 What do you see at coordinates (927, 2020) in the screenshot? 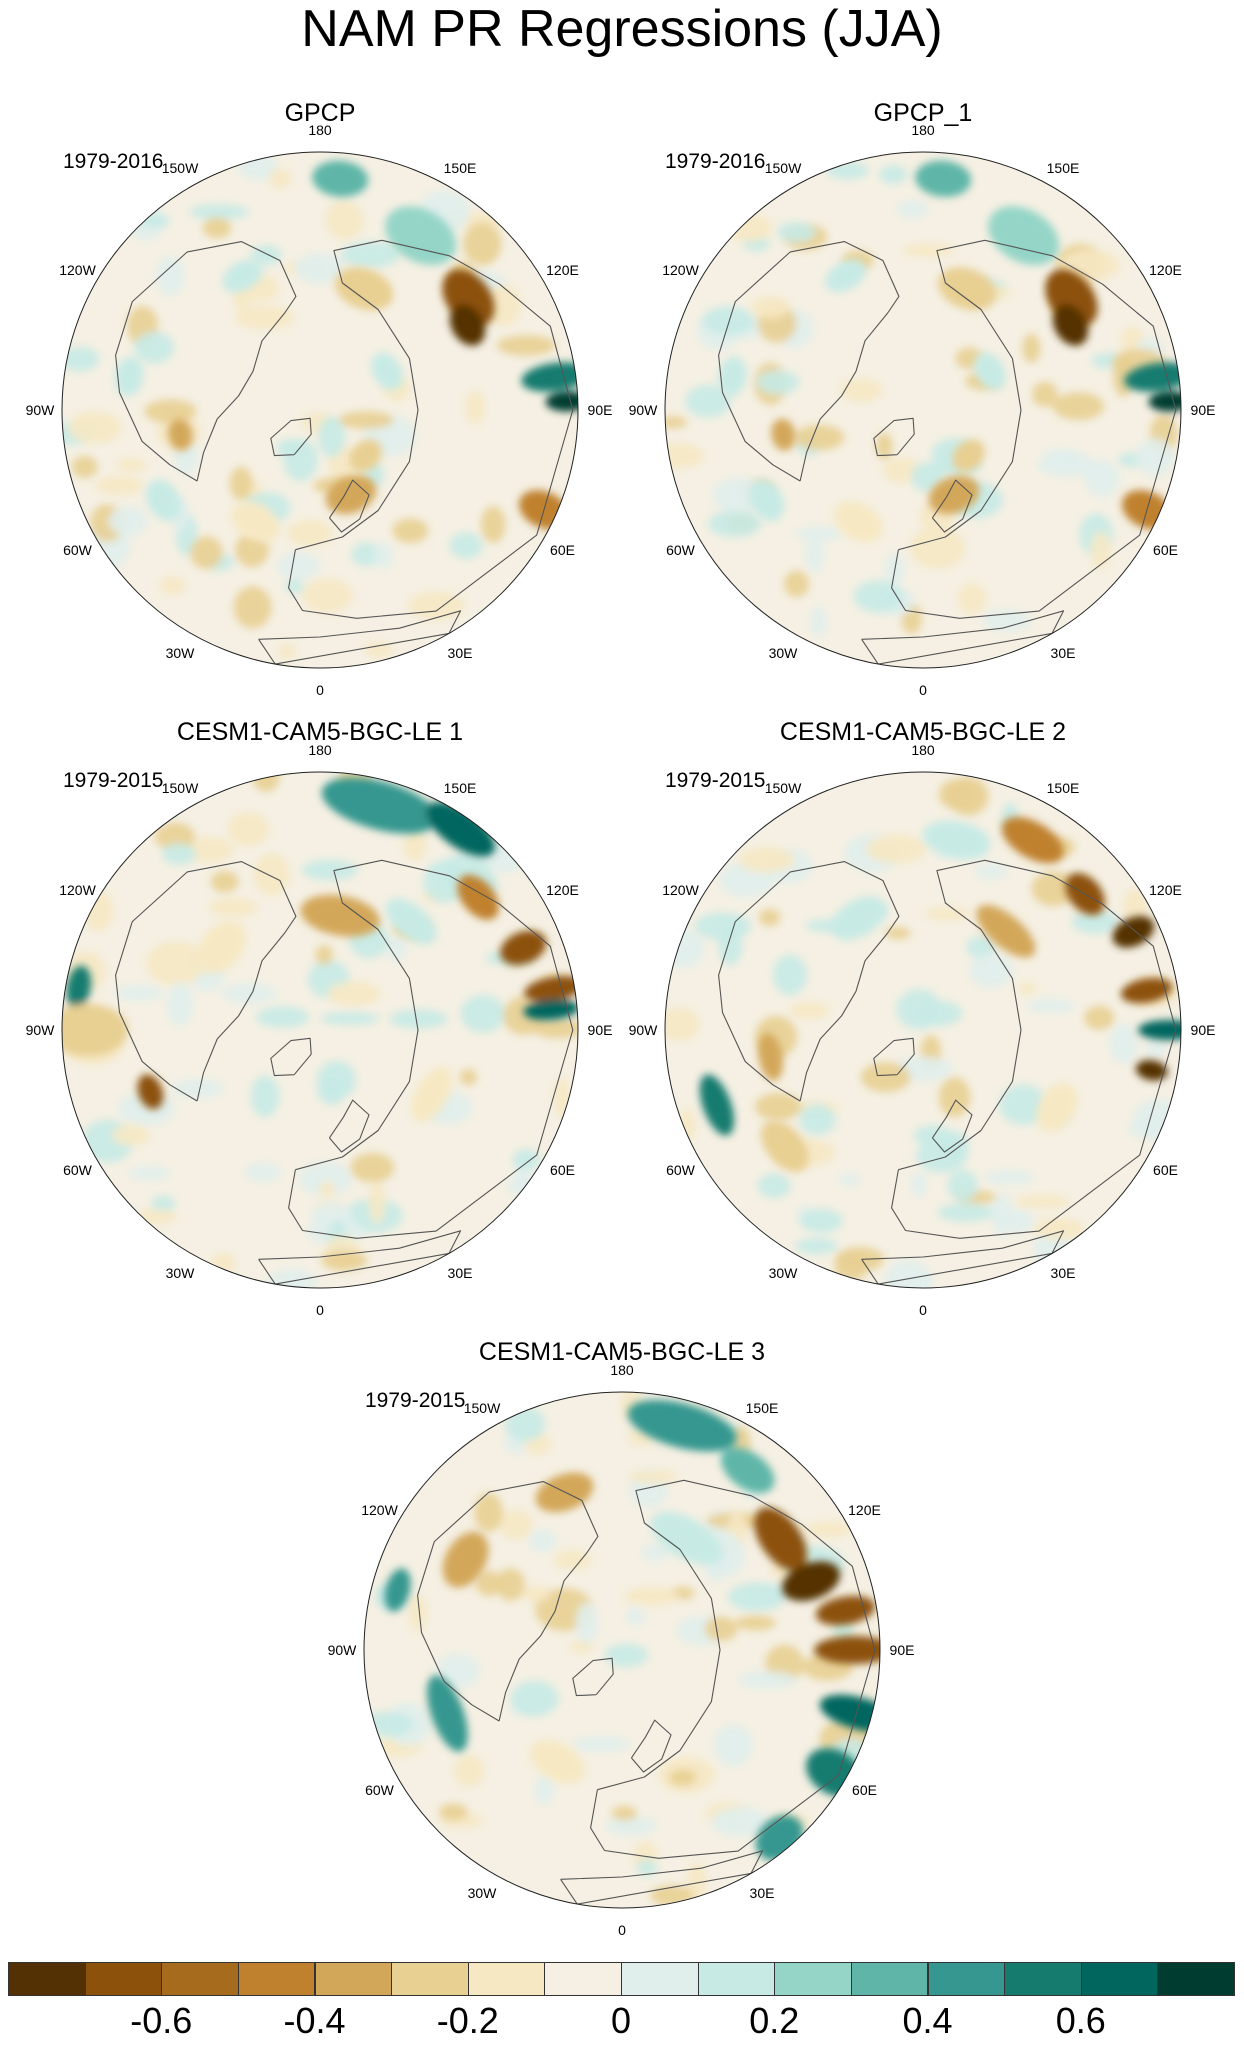
I see `colorbar-tick-label: 0.4` at bounding box center [927, 2020].